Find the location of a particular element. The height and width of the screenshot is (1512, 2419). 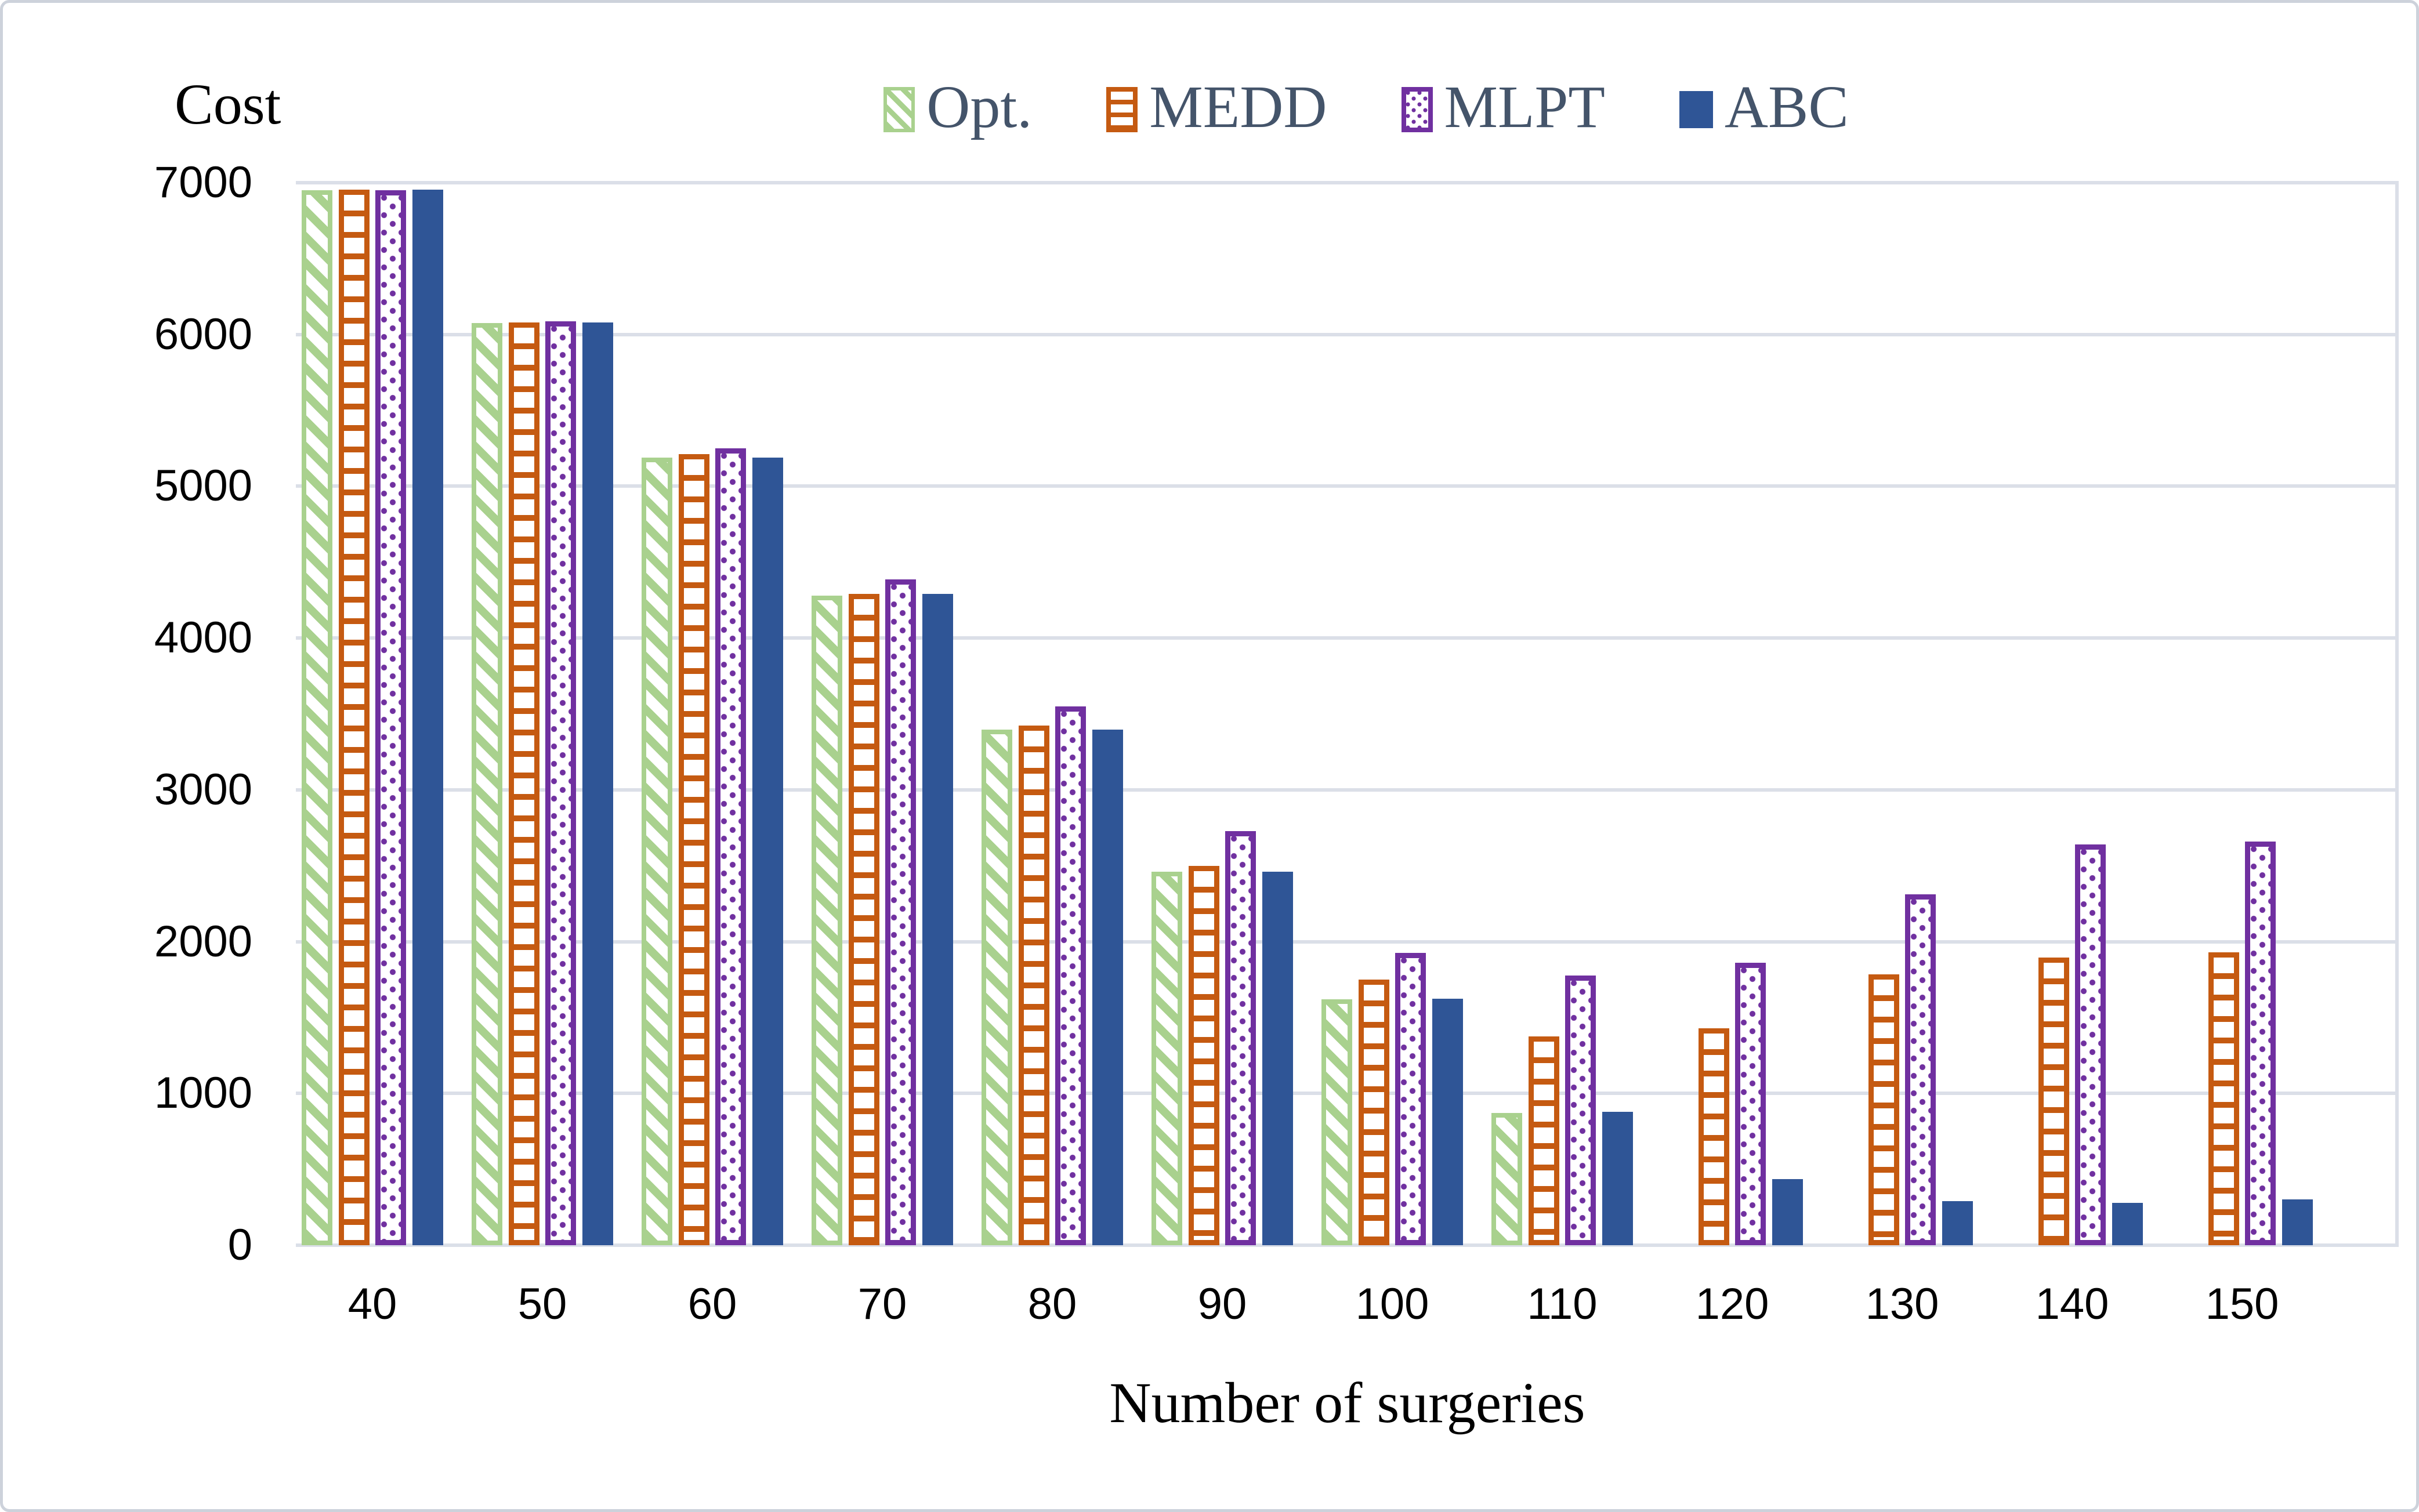

x-axis-tick-label: 120 is located at coordinates (1732, 1304).